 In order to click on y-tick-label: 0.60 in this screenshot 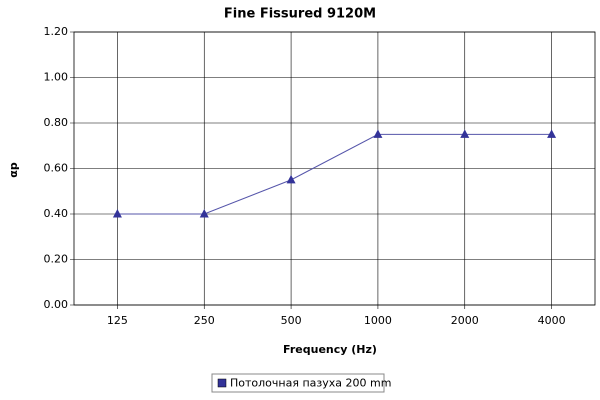, I will do `click(56, 168)`.